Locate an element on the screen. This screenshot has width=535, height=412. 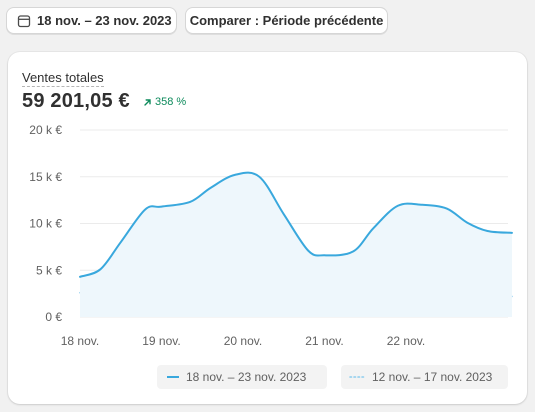
y-tick-label: 5 k € is located at coordinates (49, 270).